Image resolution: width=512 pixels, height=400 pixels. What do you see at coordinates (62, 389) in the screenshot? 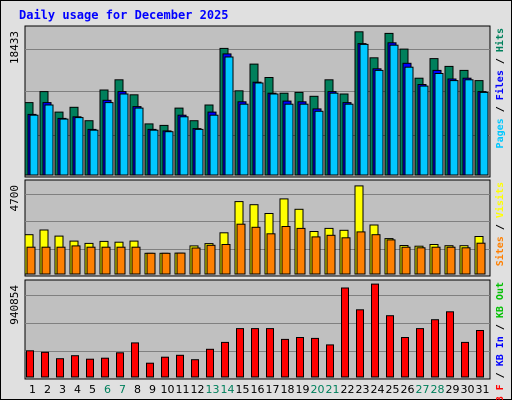
I see `x-tick-label: 3` at bounding box center [62, 389].